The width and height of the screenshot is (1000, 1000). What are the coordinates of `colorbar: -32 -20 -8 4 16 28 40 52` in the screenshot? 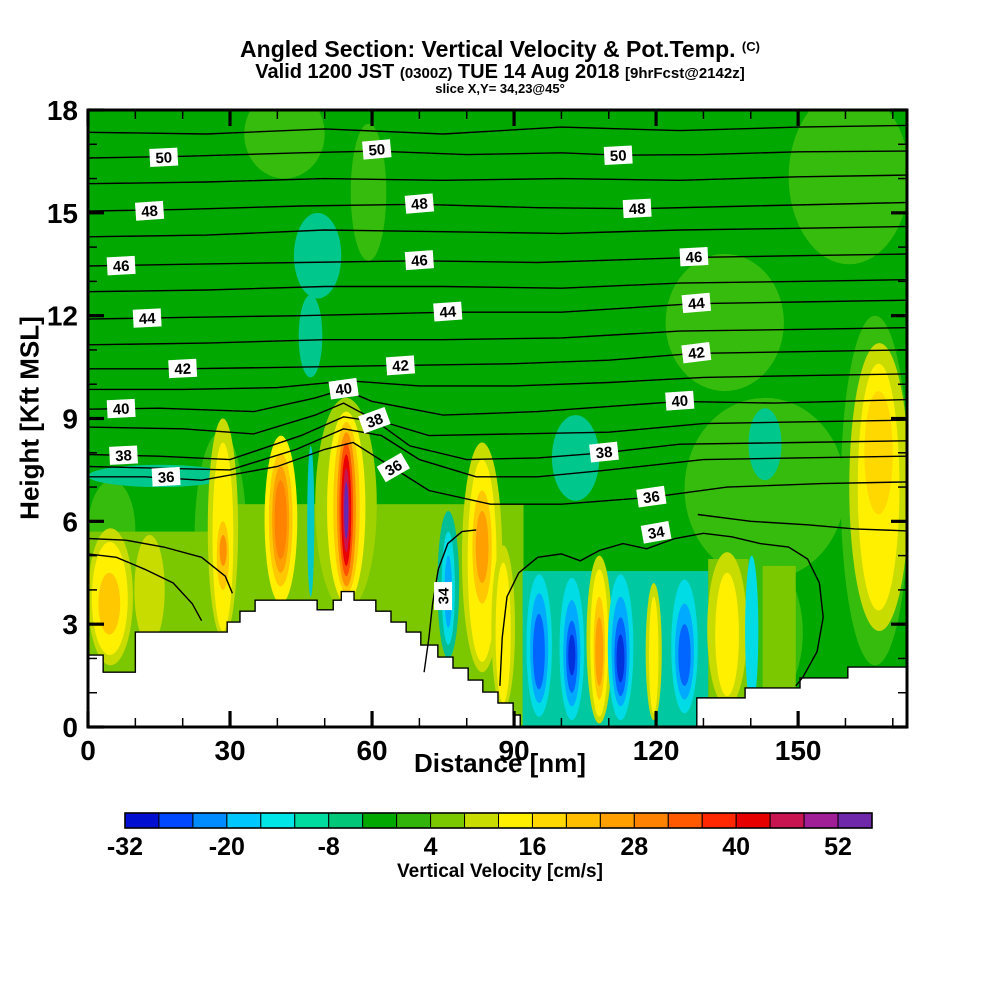 It's located at (490, 836).